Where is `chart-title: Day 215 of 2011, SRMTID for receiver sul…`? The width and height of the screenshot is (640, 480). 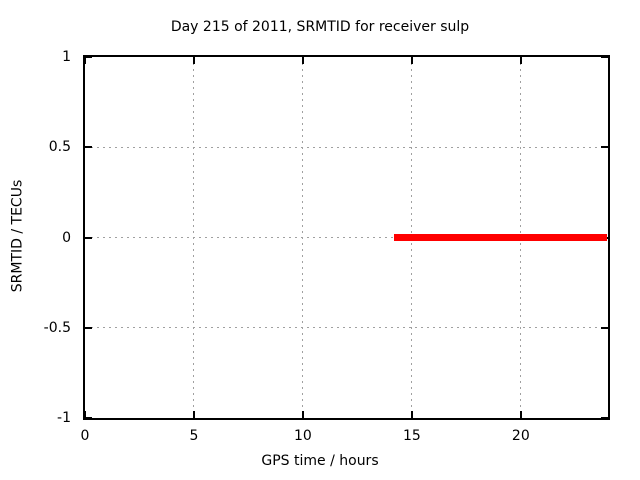 chart-title: Day 215 of 2011, SRMTID for receiver sul… is located at coordinates (320, 27).